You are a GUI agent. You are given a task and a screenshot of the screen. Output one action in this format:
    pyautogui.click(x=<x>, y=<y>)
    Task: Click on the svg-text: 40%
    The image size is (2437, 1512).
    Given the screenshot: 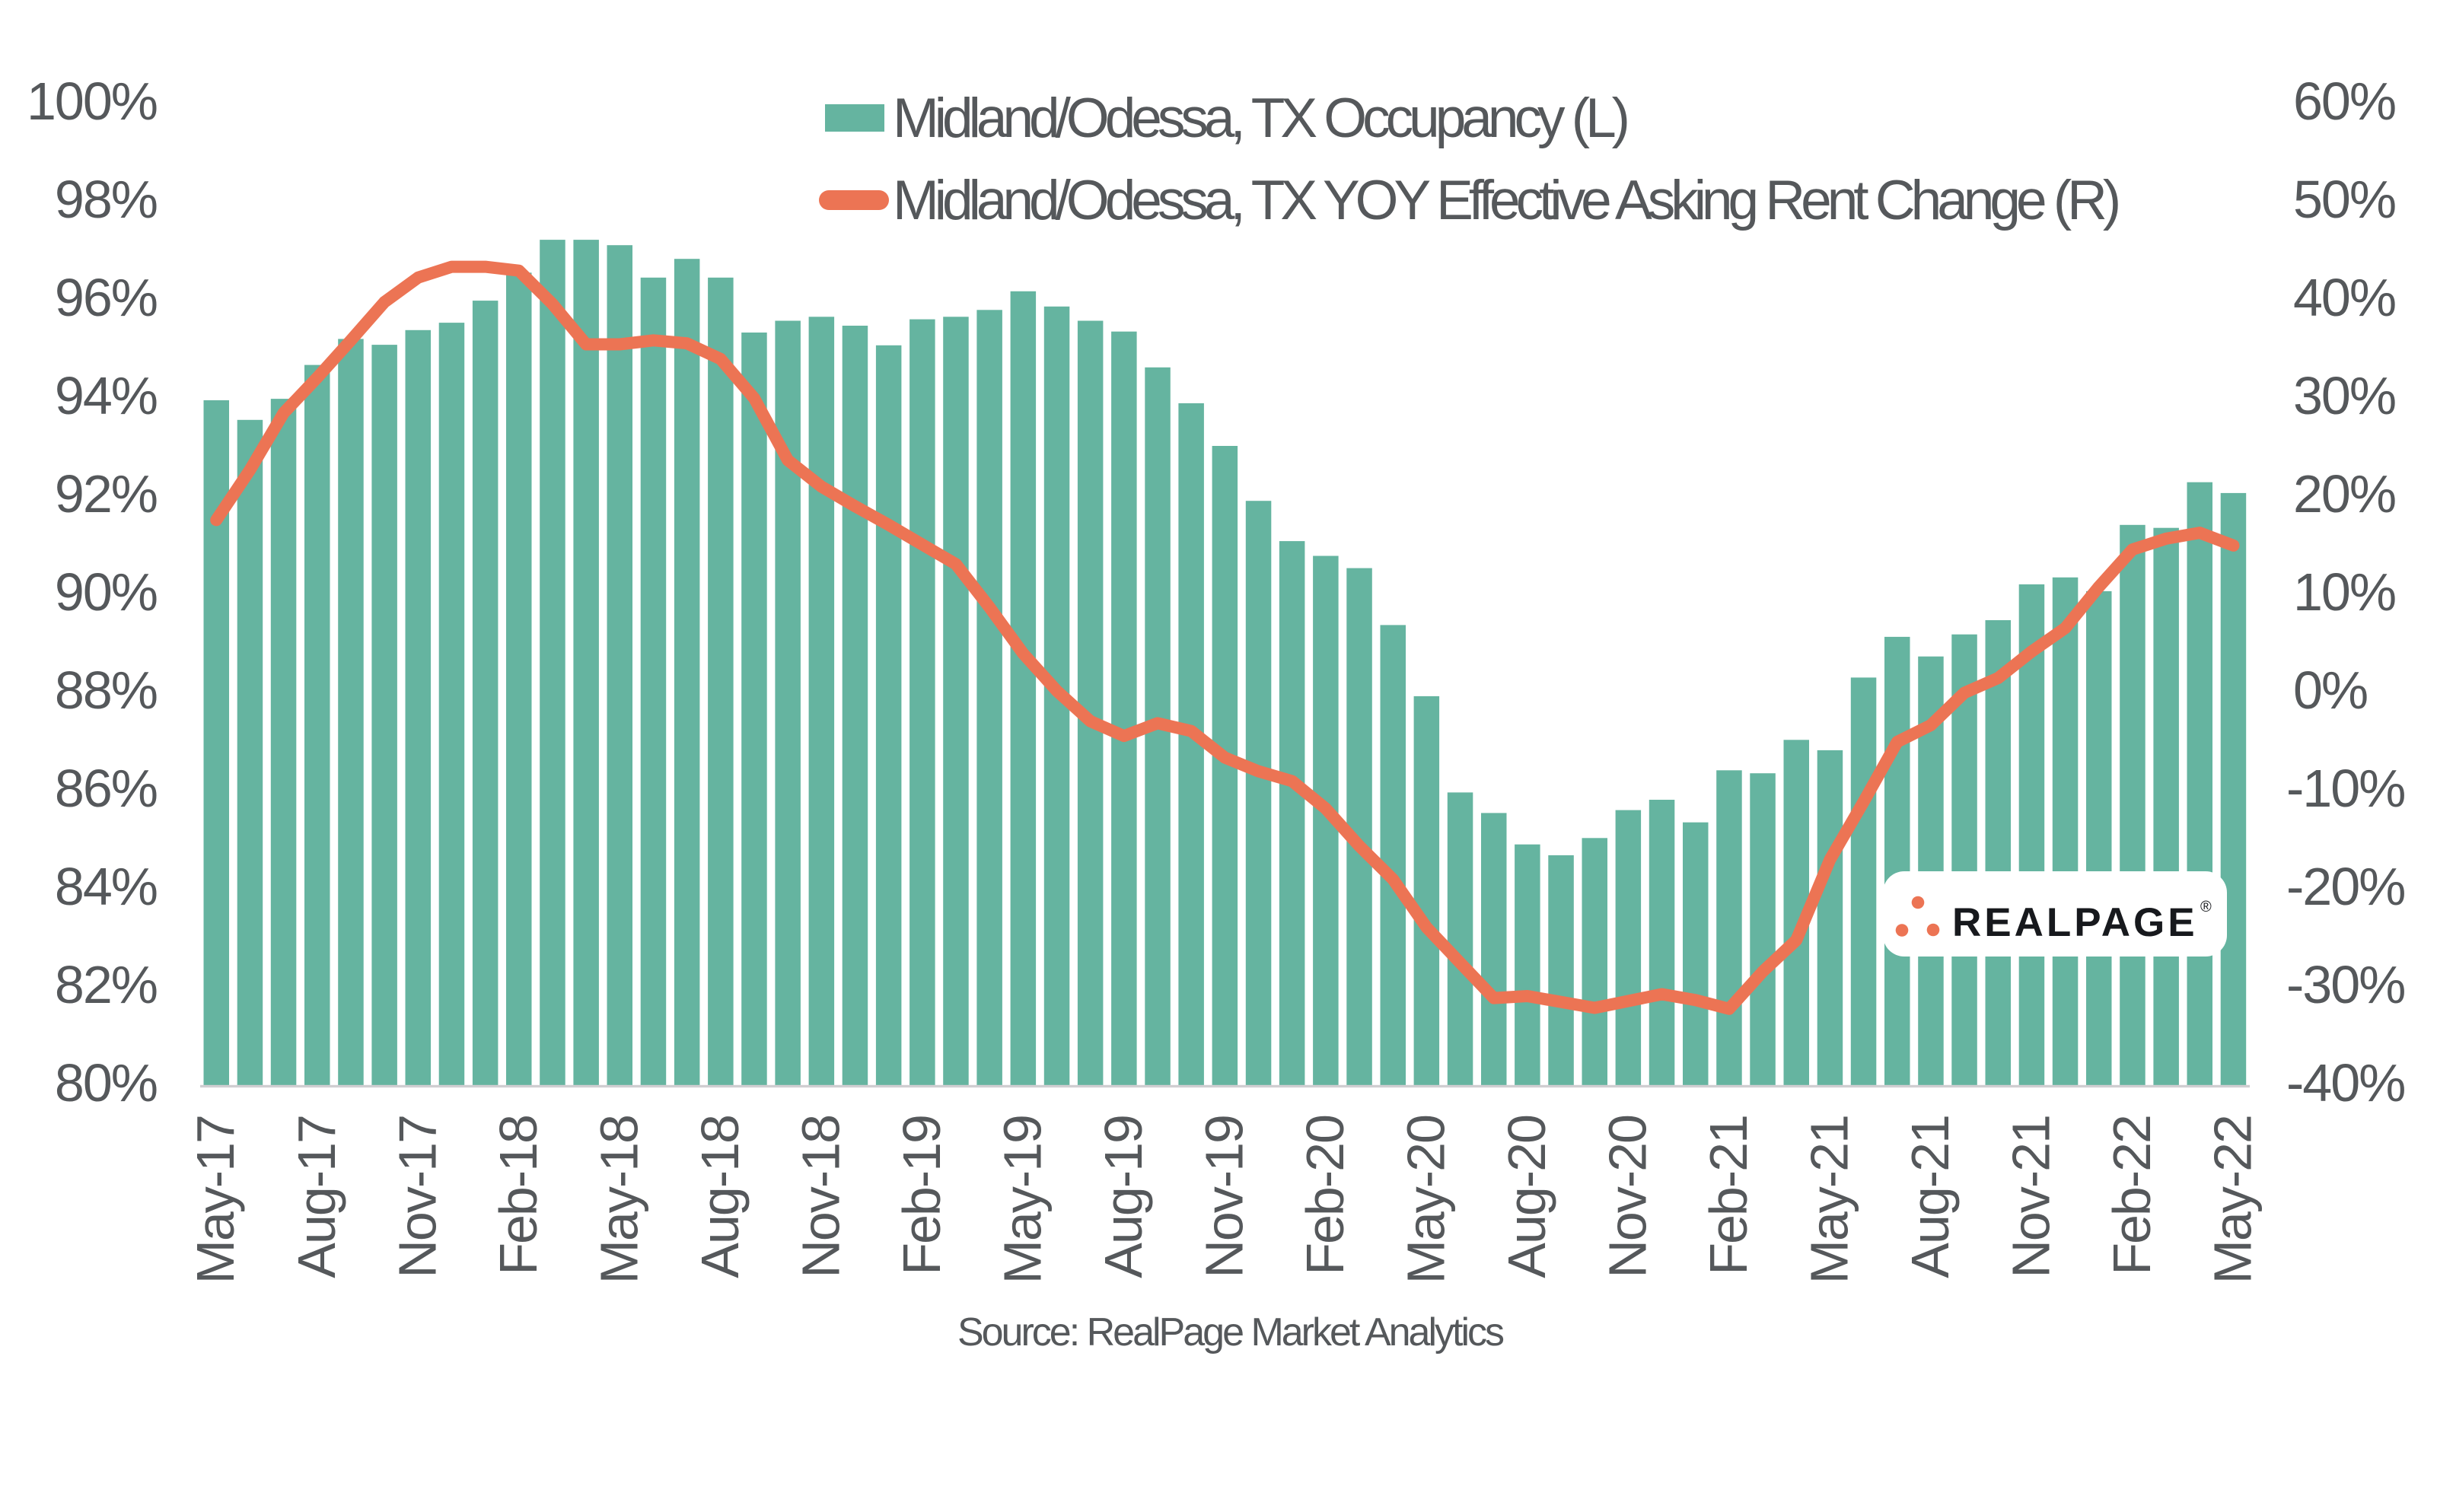 What is the action you would take?
    pyautogui.click(x=2344, y=297)
    